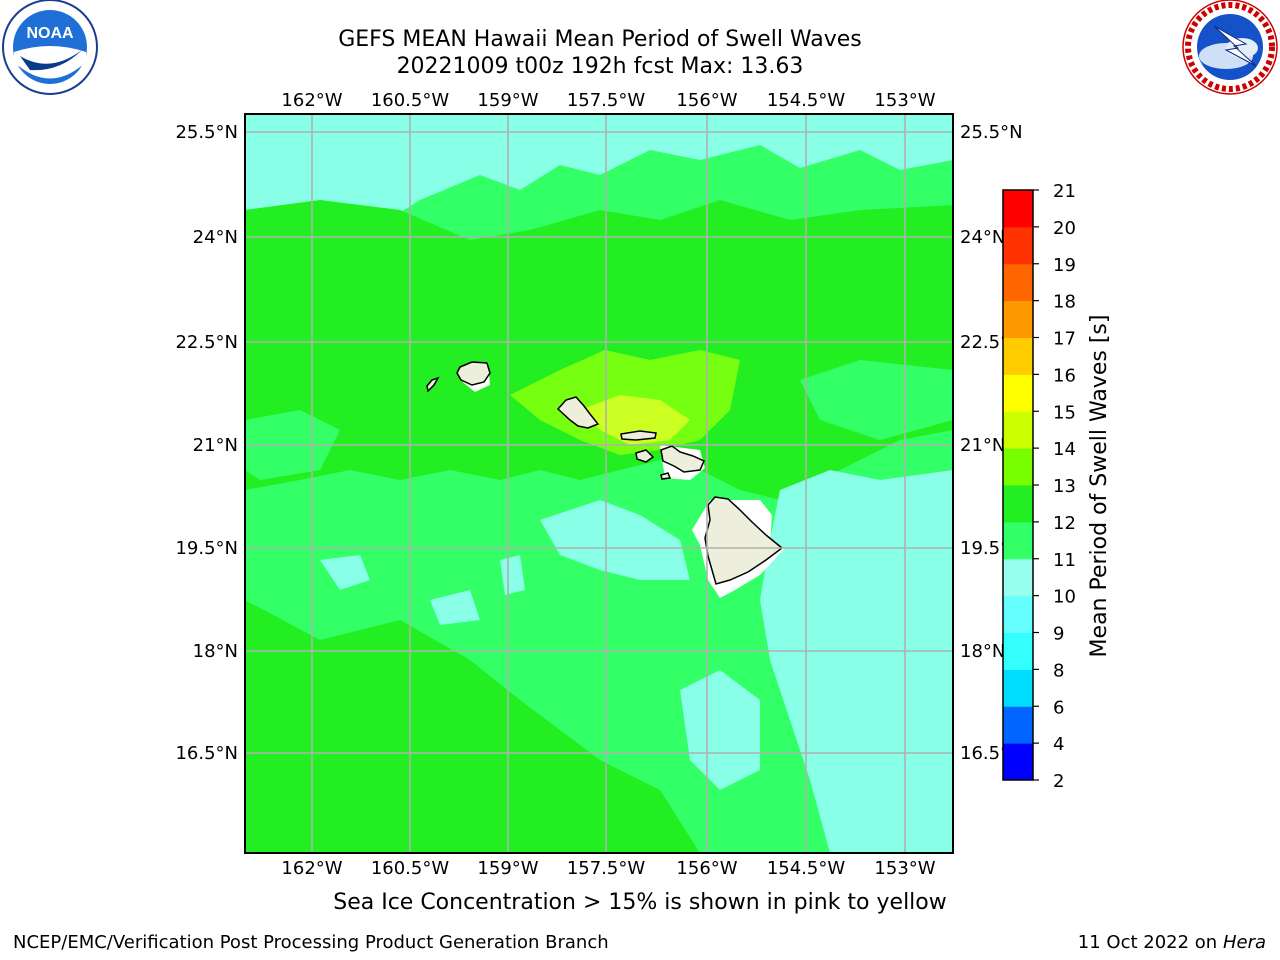  I want to click on colorbar-tick-label: 12, so click(1064, 523).